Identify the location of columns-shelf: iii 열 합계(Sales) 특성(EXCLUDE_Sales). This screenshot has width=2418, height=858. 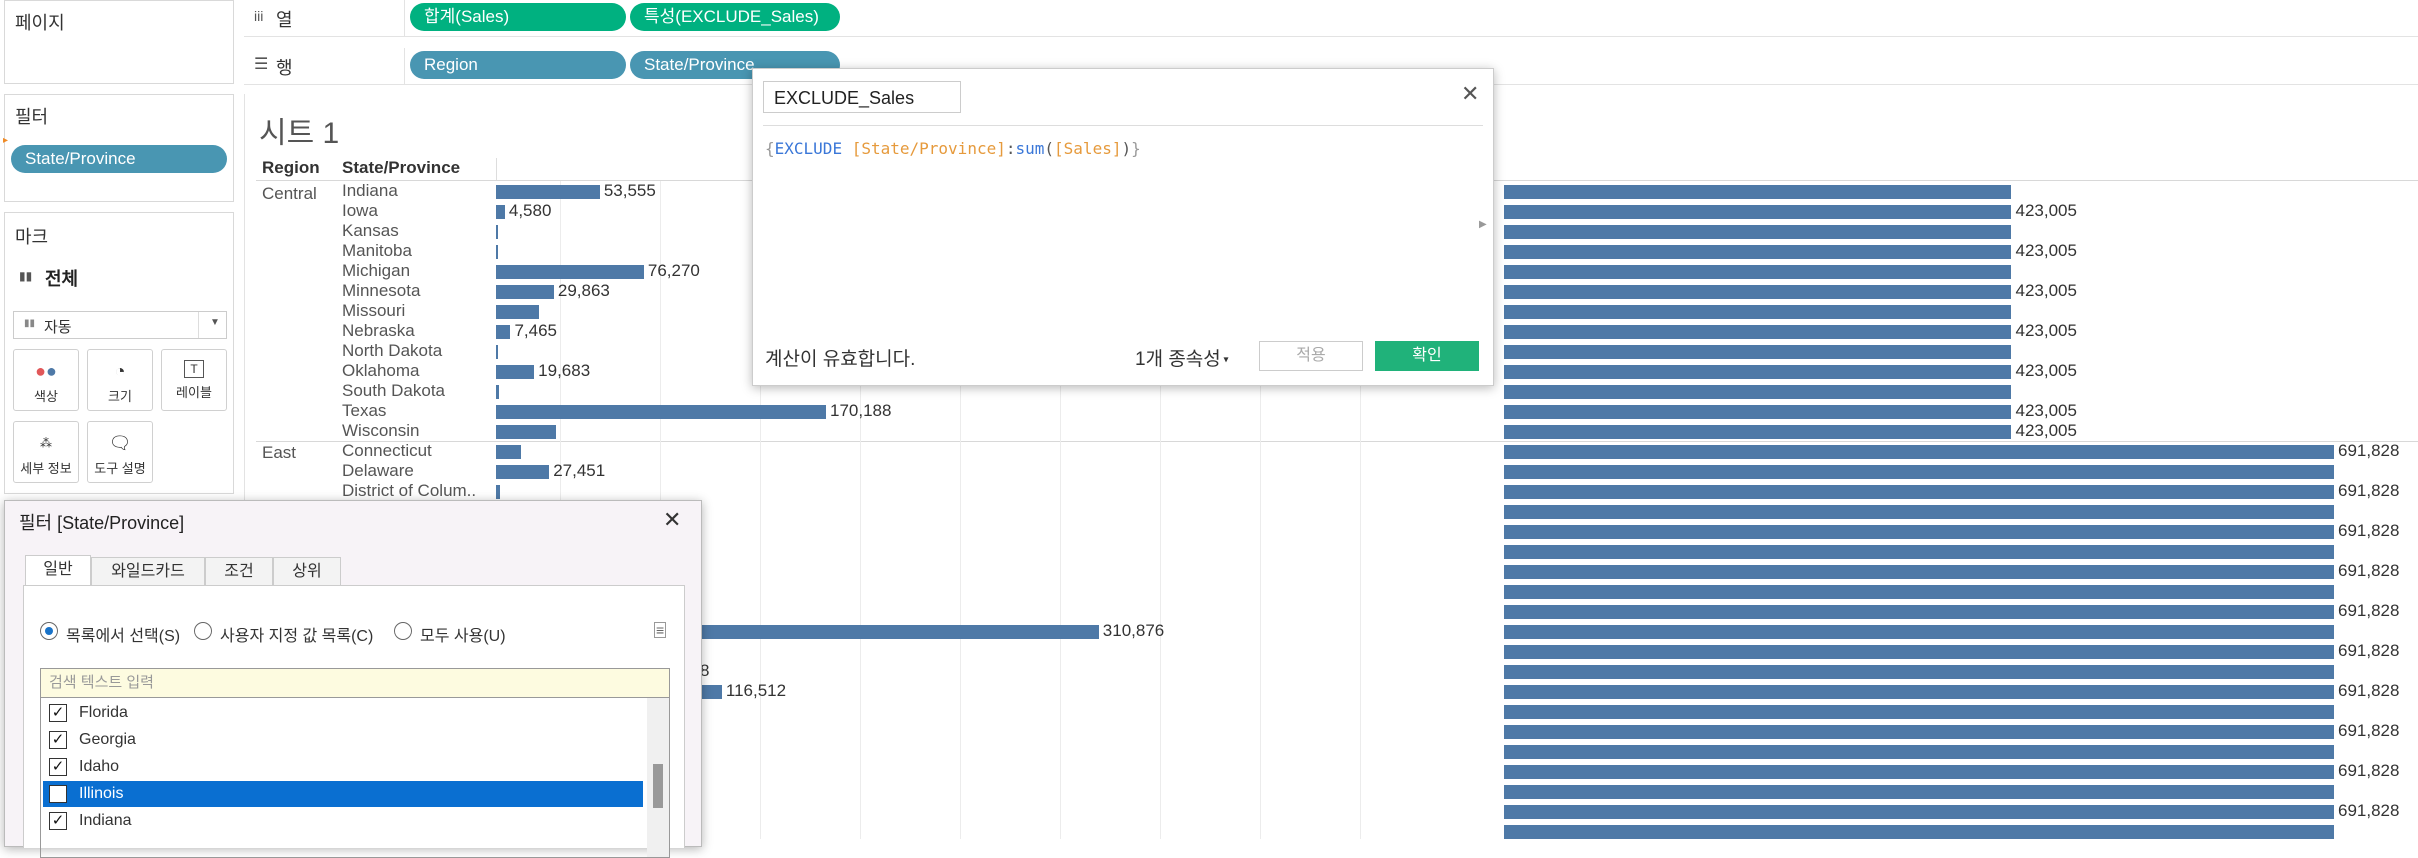
(1331, 18).